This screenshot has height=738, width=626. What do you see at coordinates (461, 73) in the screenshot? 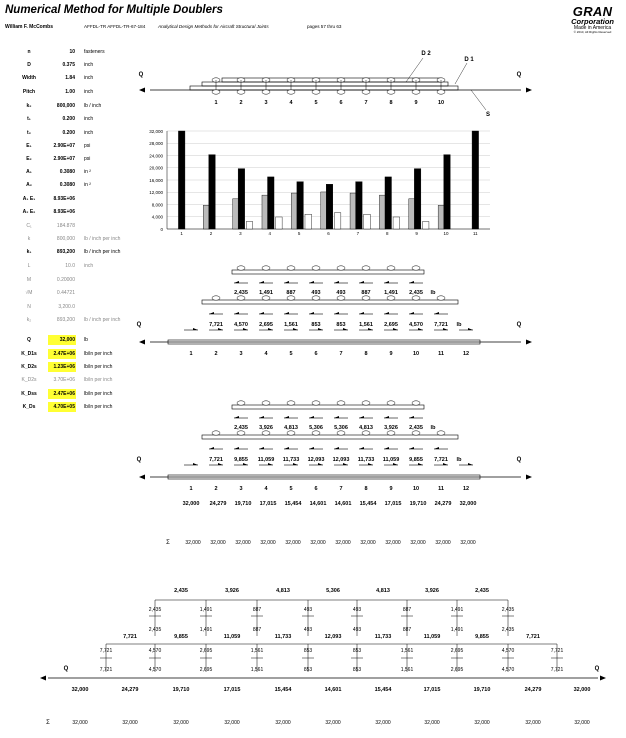
I see `leader-d1` at bounding box center [461, 73].